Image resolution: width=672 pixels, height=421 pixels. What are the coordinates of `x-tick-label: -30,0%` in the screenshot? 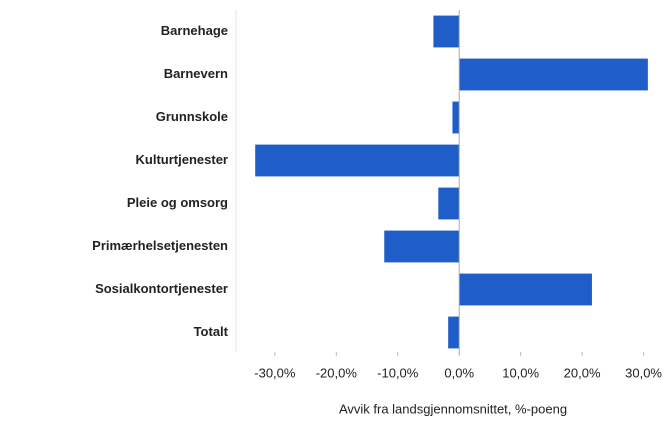 It's located at (275, 372).